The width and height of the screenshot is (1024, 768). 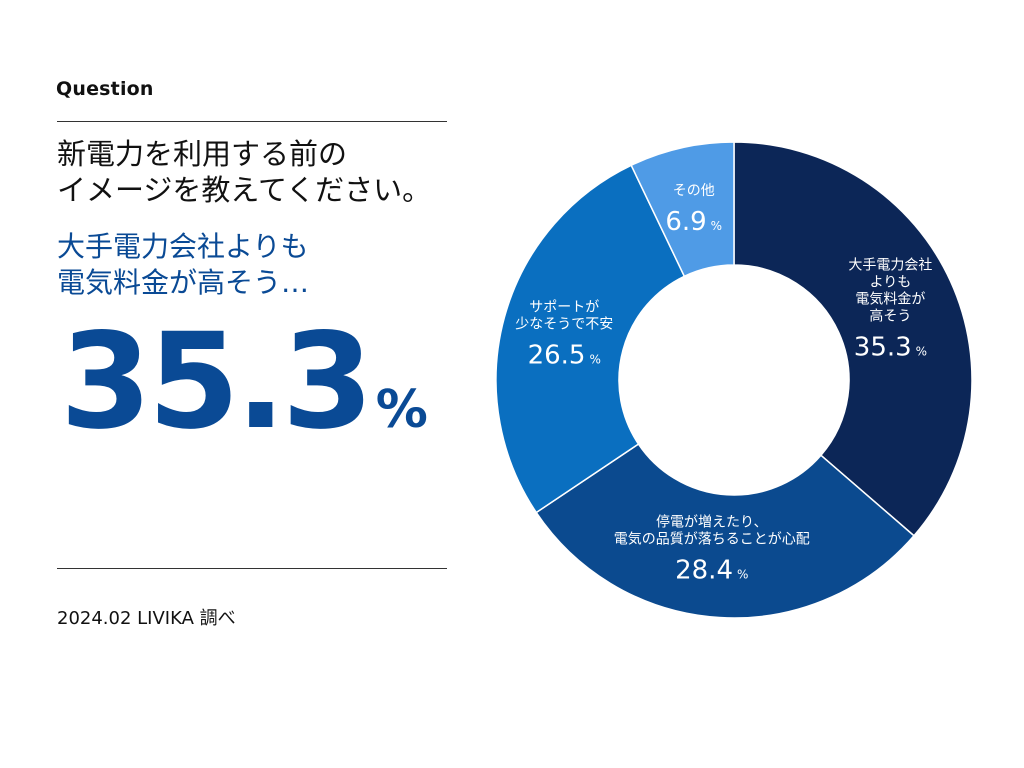 I want to click on highlight-unit: %, so click(x=401, y=410).